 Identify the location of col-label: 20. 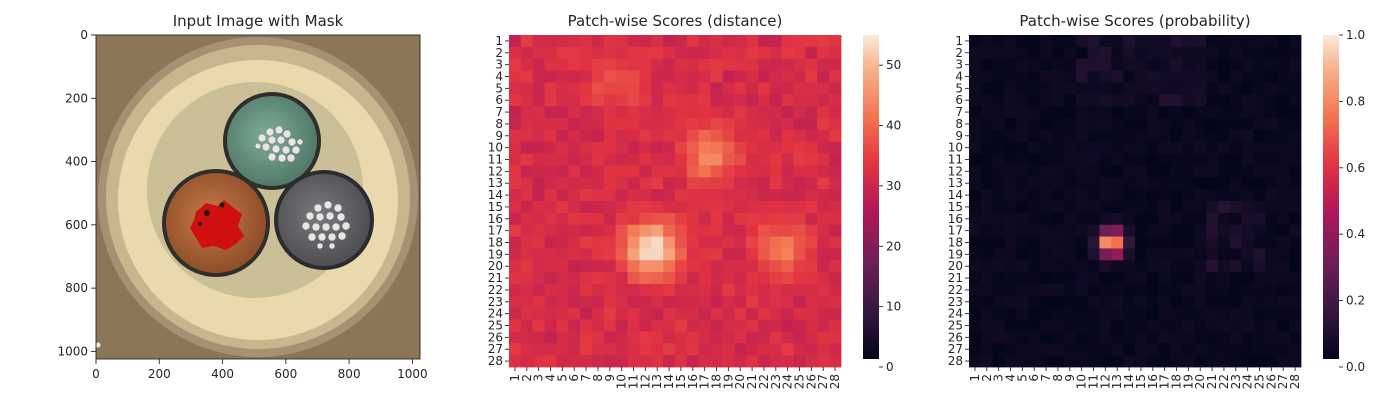
(740, 381).